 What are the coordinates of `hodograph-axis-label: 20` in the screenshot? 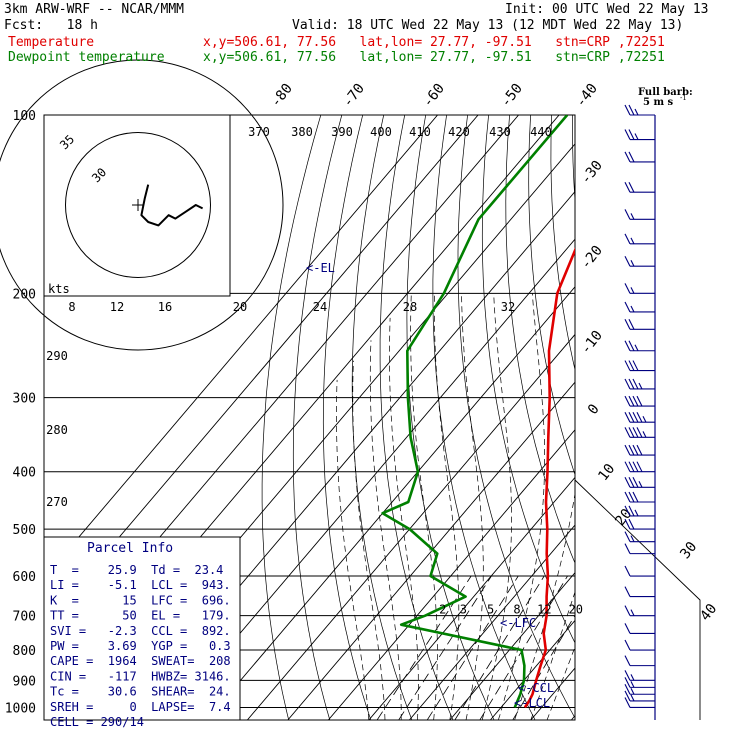 It's located at (240, 307).